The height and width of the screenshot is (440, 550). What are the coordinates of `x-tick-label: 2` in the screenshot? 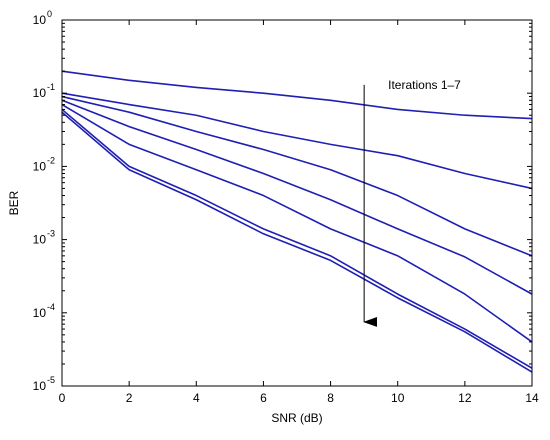 It's located at (129, 398).